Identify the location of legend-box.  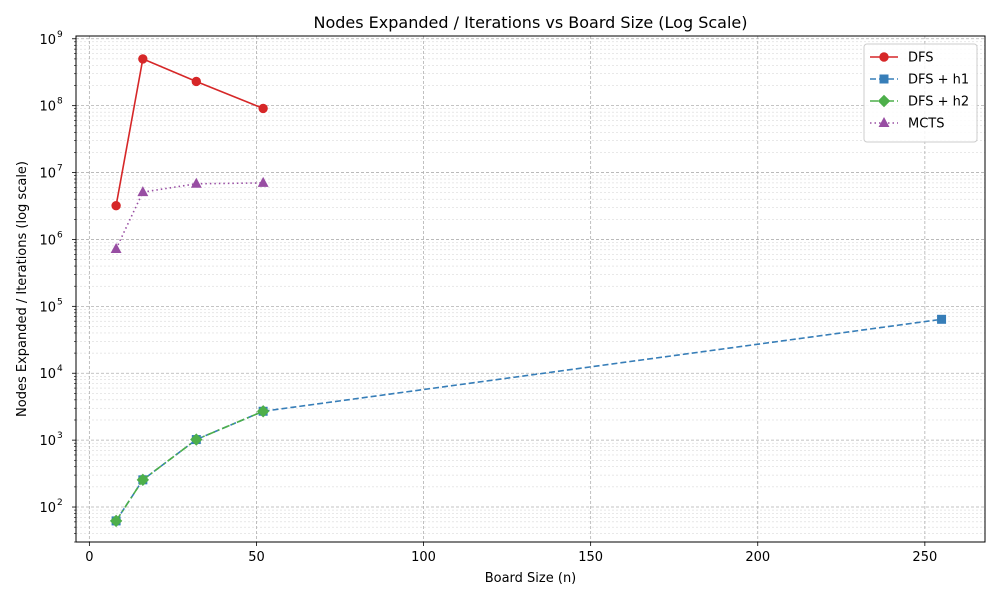
(920, 93).